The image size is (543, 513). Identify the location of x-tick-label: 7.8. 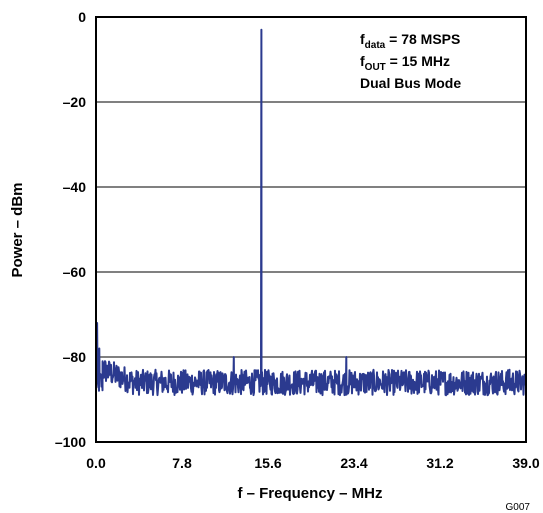
(182, 463).